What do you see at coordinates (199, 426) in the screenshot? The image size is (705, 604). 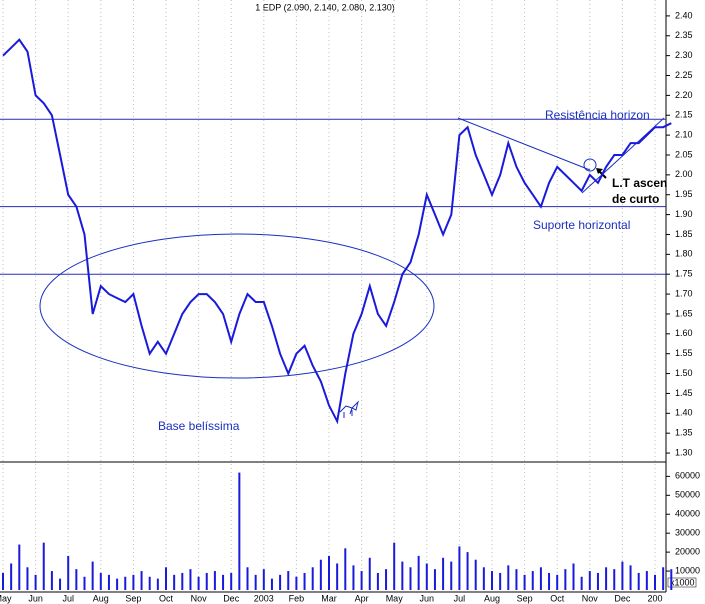 I see `annotation: Base belíssima` at bounding box center [199, 426].